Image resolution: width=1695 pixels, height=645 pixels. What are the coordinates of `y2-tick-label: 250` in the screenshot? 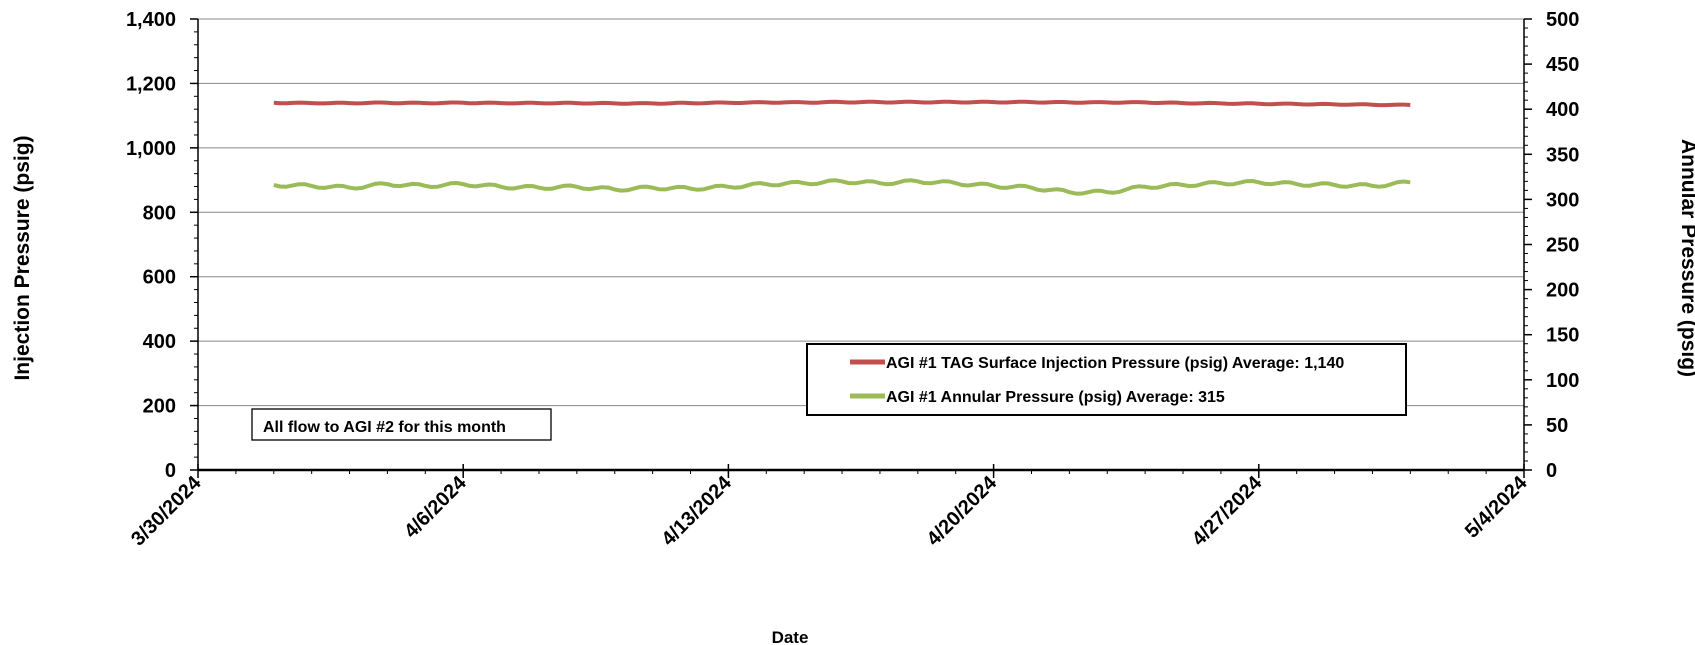 It's located at (1562, 246).